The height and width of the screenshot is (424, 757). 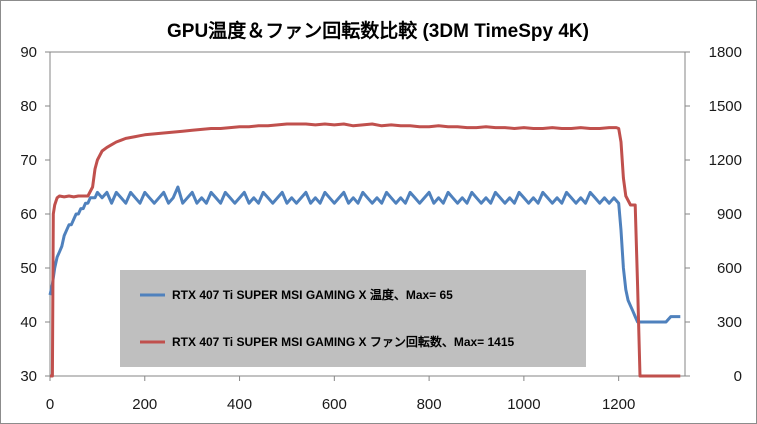 What do you see at coordinates (429, 404) in the screenshot?
I see `x-tick-label: 800` at bounding box center [429, 404].